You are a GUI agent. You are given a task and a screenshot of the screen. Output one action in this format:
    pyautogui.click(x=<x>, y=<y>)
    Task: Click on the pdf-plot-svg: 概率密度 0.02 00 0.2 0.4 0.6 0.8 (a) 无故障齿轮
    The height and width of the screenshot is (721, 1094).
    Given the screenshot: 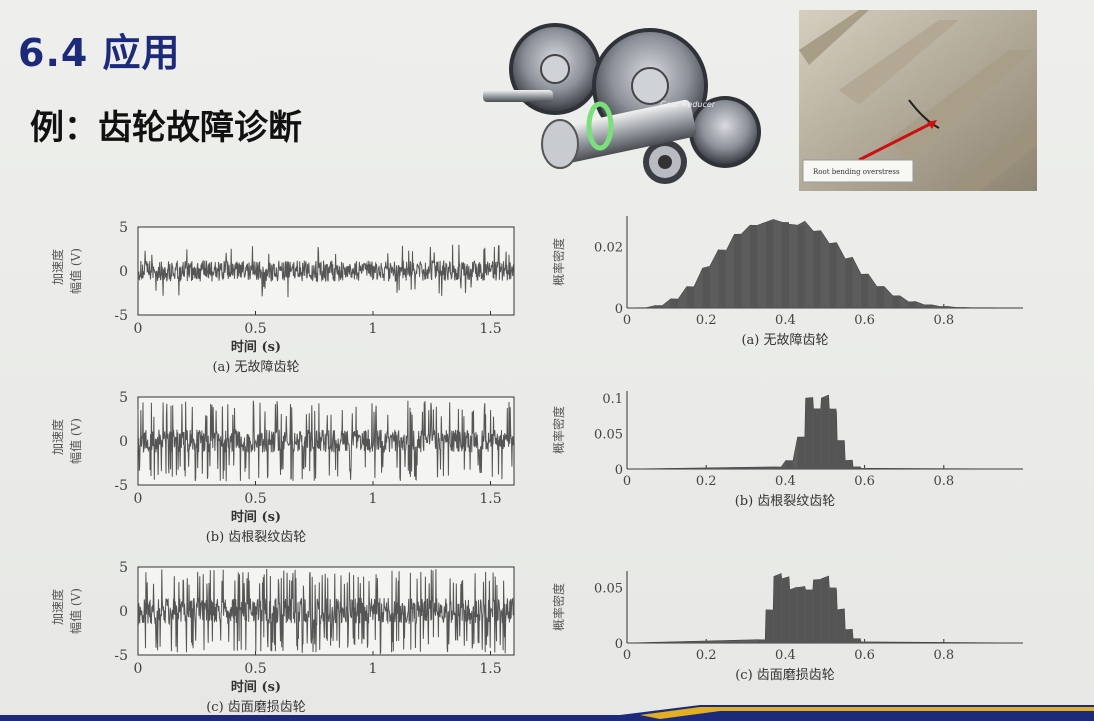 What is the action you would take?
    pyautogui.click(x=787, y=282)
    